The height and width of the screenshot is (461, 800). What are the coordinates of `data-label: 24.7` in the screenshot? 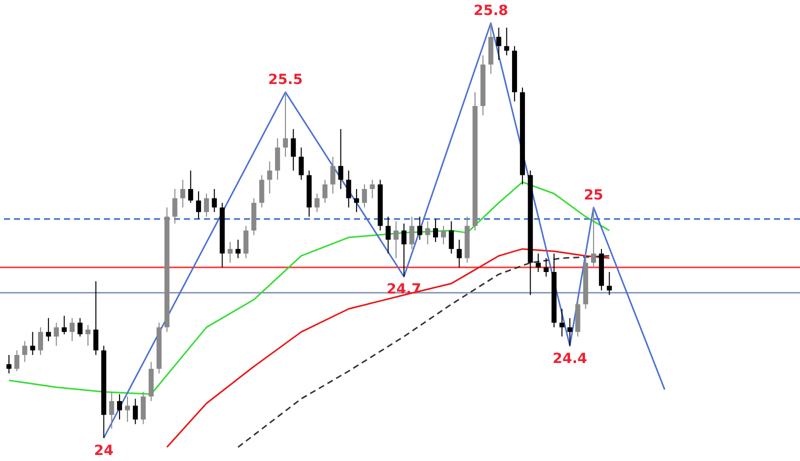 It's located at (404, 290).